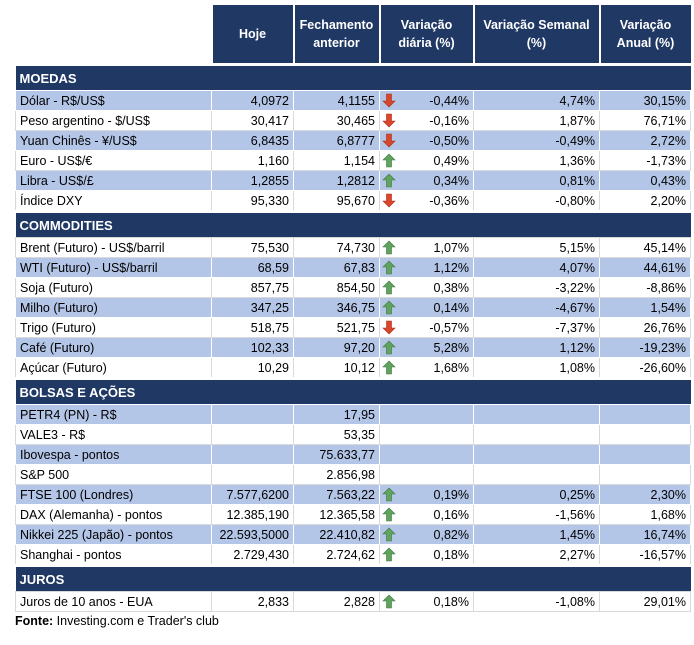  I want to click on cell-value: 521,75, so click(336, 327).